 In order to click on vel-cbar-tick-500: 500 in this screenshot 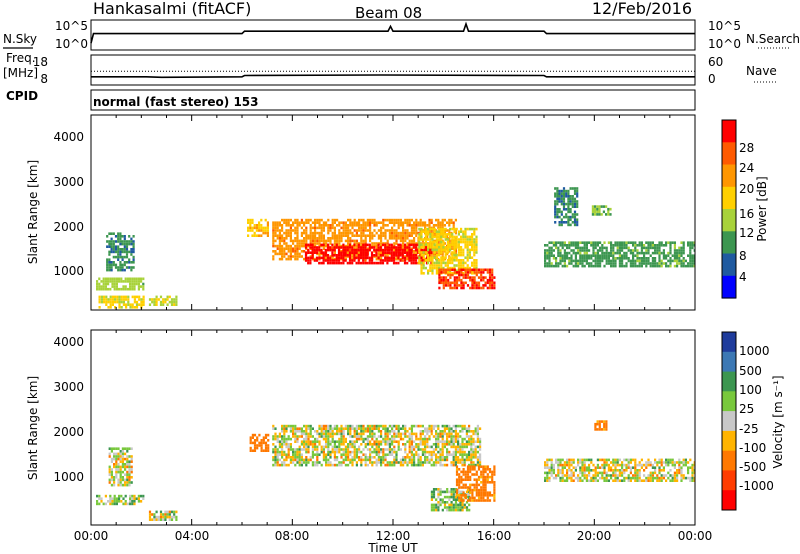, I will do `click(750, 371)`.